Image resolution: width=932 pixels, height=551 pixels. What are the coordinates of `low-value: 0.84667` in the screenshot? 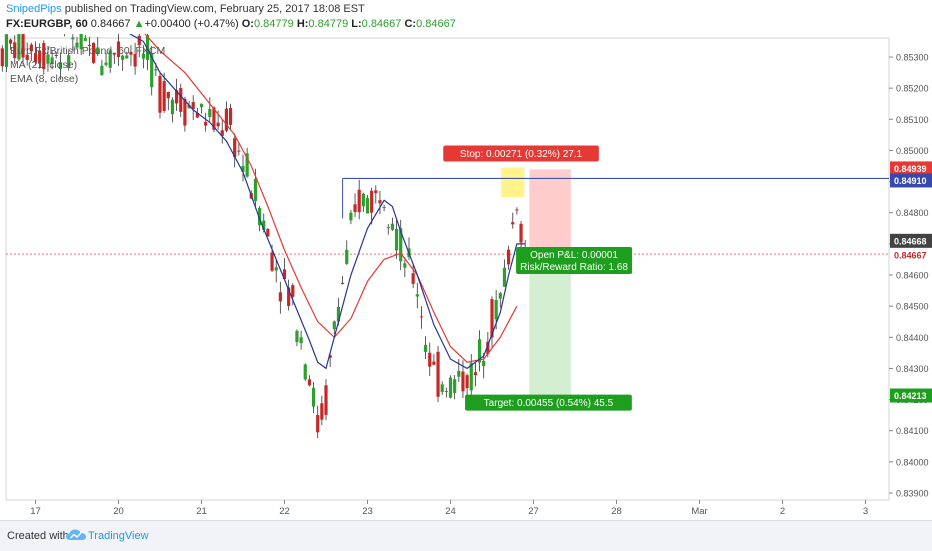 It's located at (381, 24).